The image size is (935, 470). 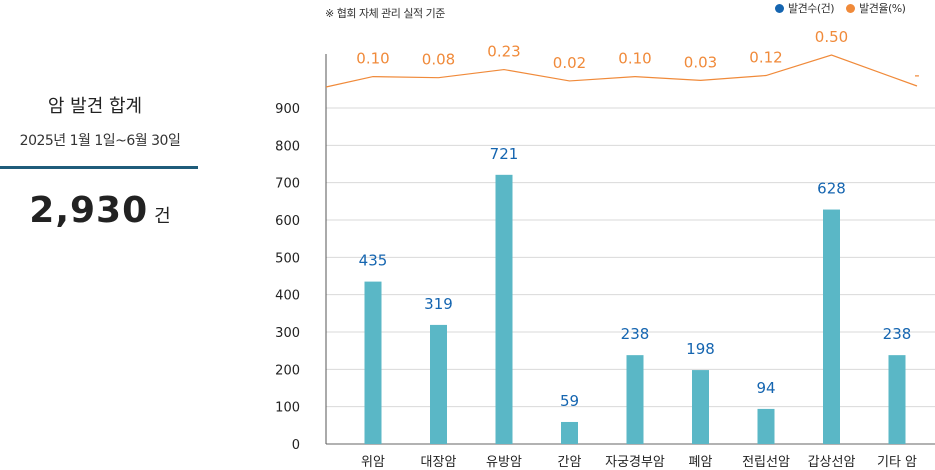 I want to click on summary-title: 암 발견 합계, so click(x=95, y=106).